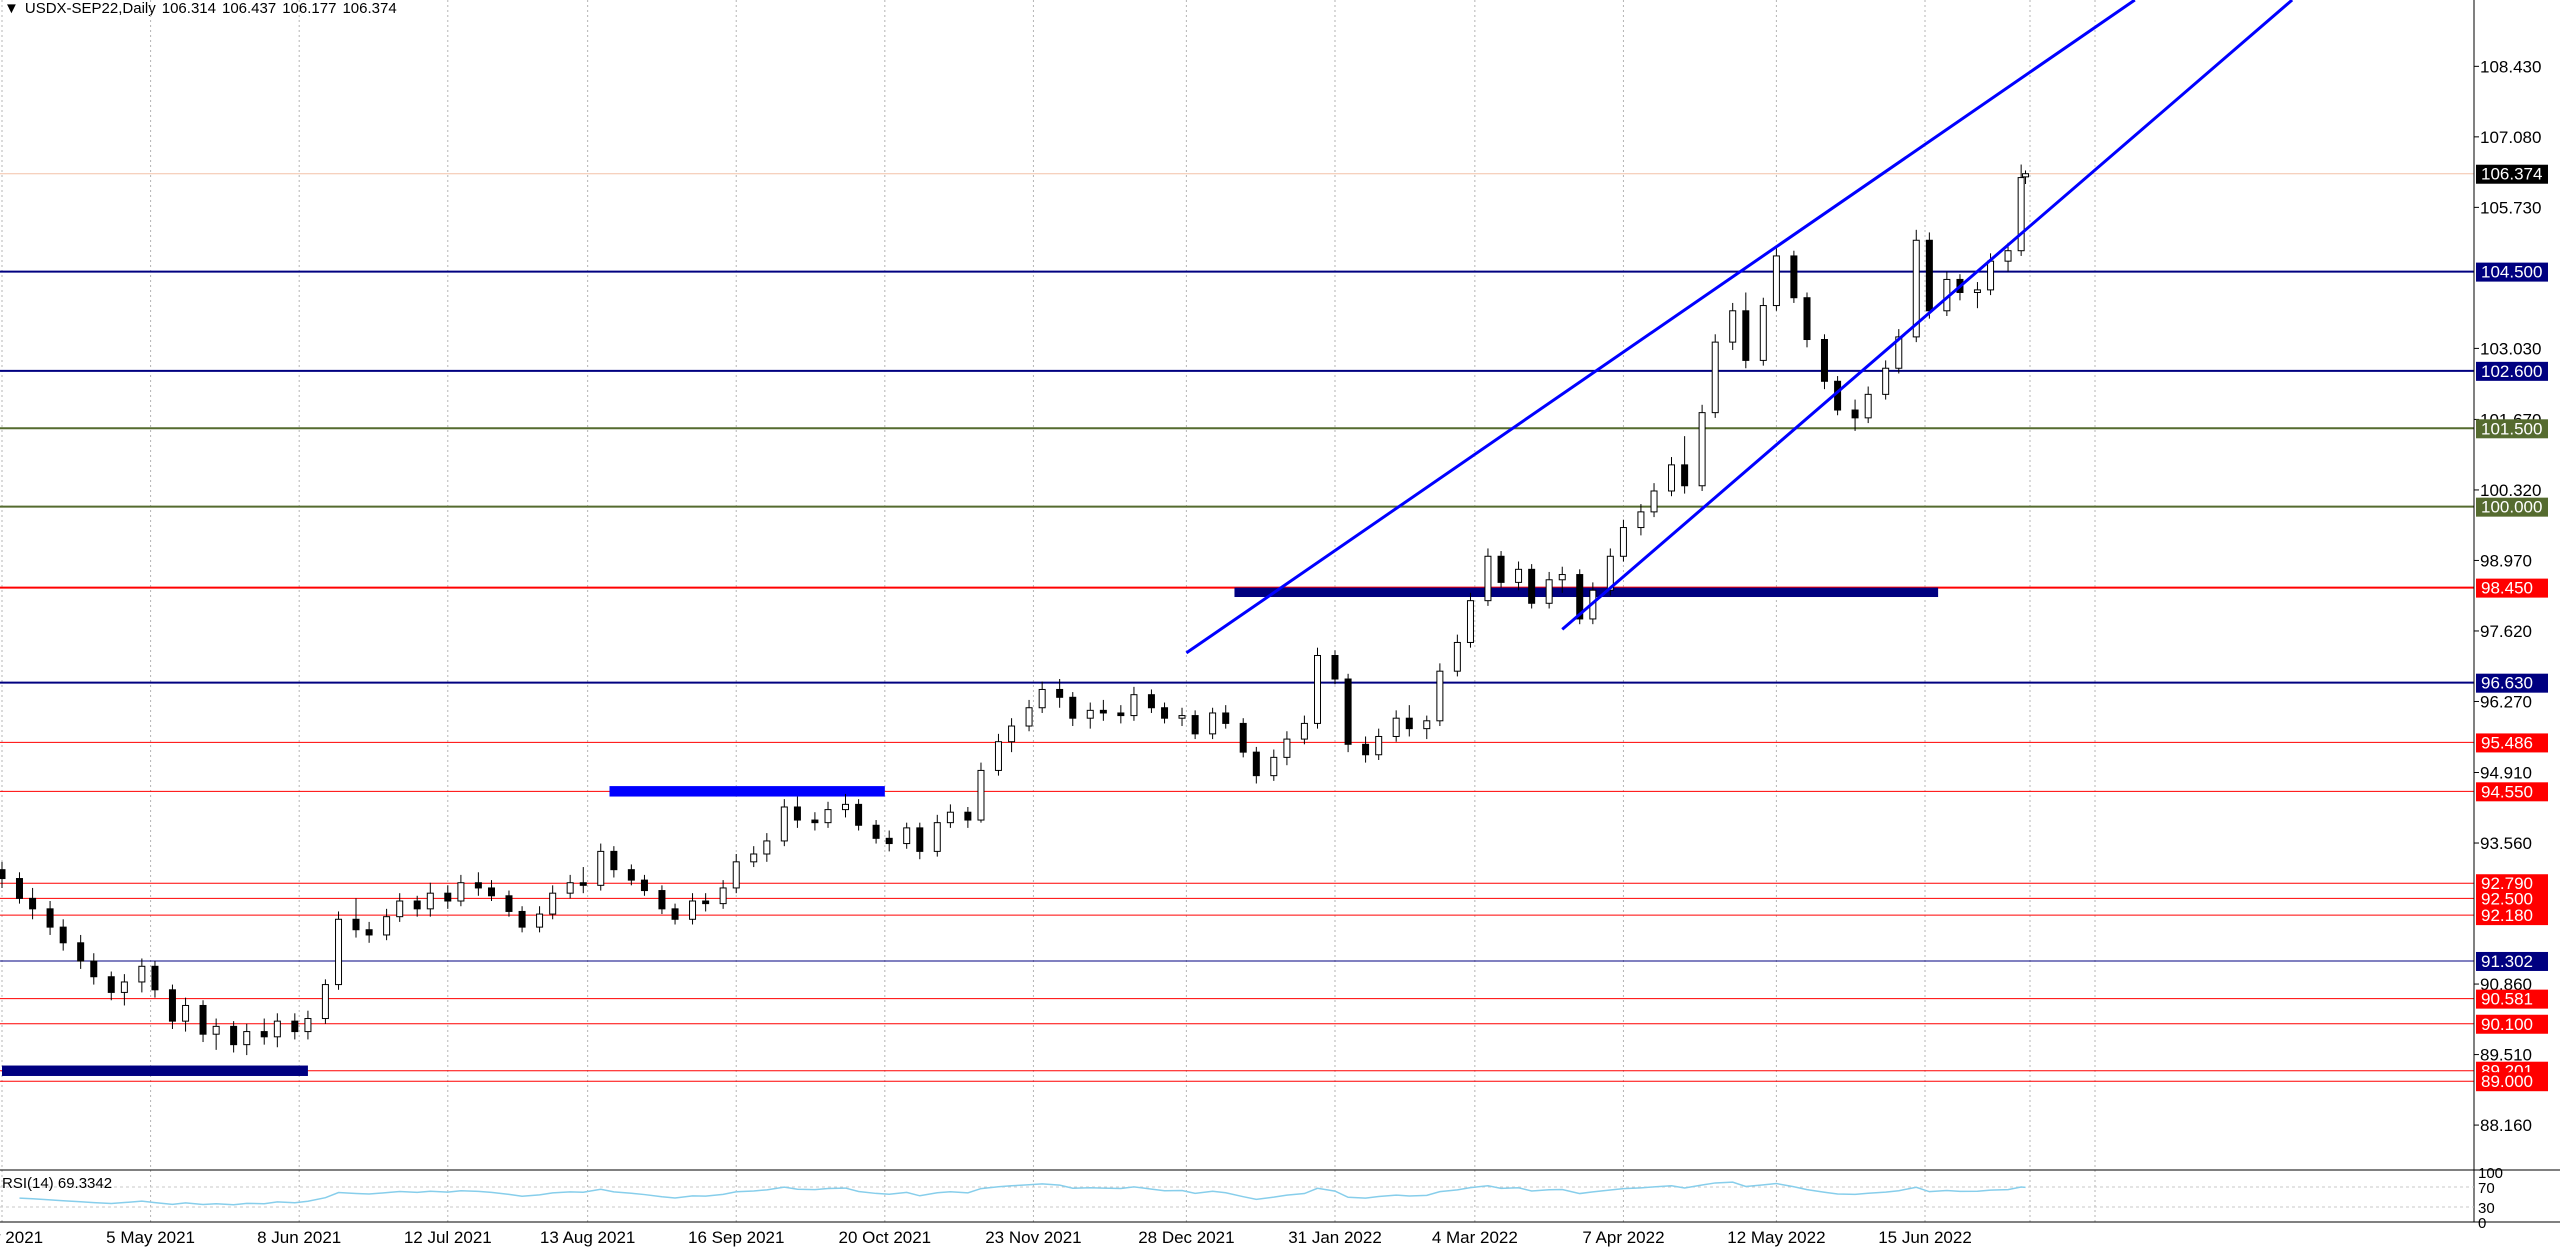 Image resolution: width=2560 pixels, height=1247 pixels. Describe the element at coordinates (2506, 773) in the screenshot. I see `price-tick-label: 94.910` at that location.